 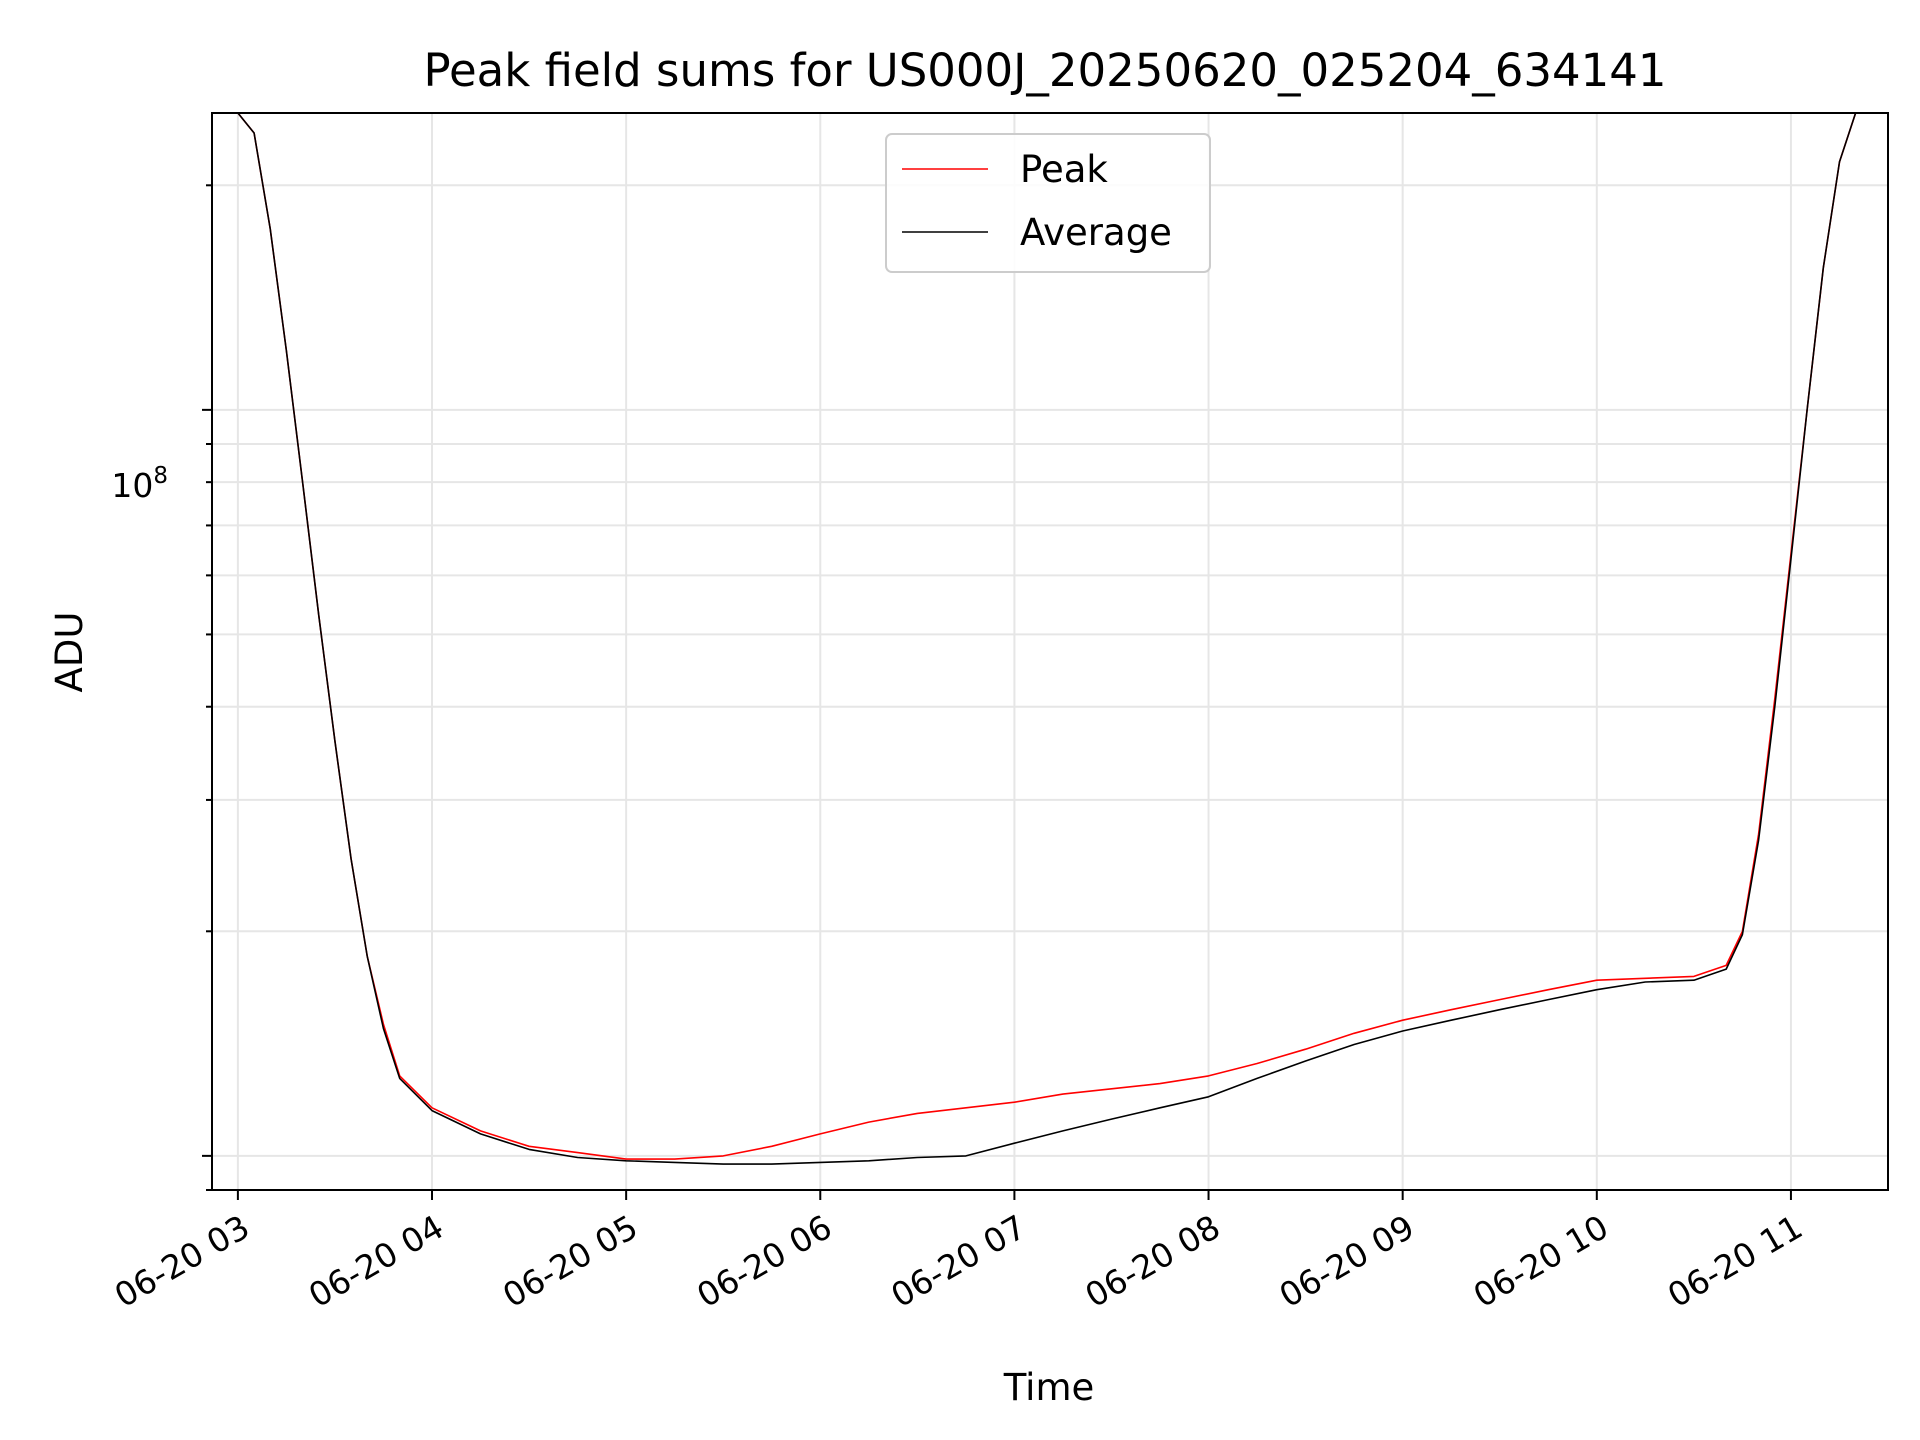 What do you see at coordinates (1096, 232) in the screenshot?
I see `legend-label-average: Average` at bounding box center [1096, 232].